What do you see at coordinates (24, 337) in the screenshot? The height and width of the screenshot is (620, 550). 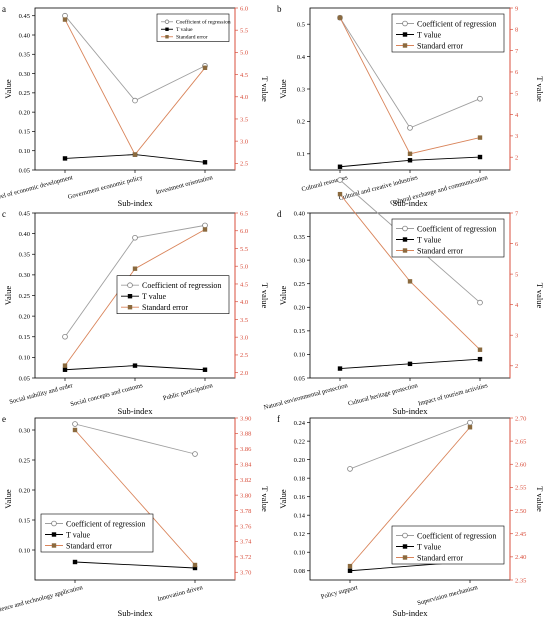 I see `y-tick-label: 0.15` at bounding box center [24, 337].